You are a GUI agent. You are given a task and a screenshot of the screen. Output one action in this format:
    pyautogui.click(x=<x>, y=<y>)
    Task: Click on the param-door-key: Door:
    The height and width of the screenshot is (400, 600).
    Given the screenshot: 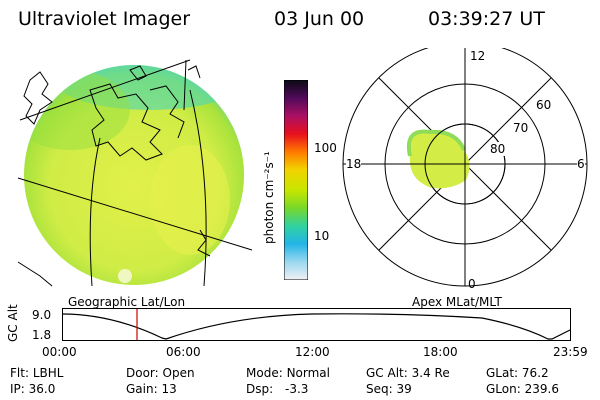 What is the action you would take?
    pyautogui.click(x=142, y=373)
    